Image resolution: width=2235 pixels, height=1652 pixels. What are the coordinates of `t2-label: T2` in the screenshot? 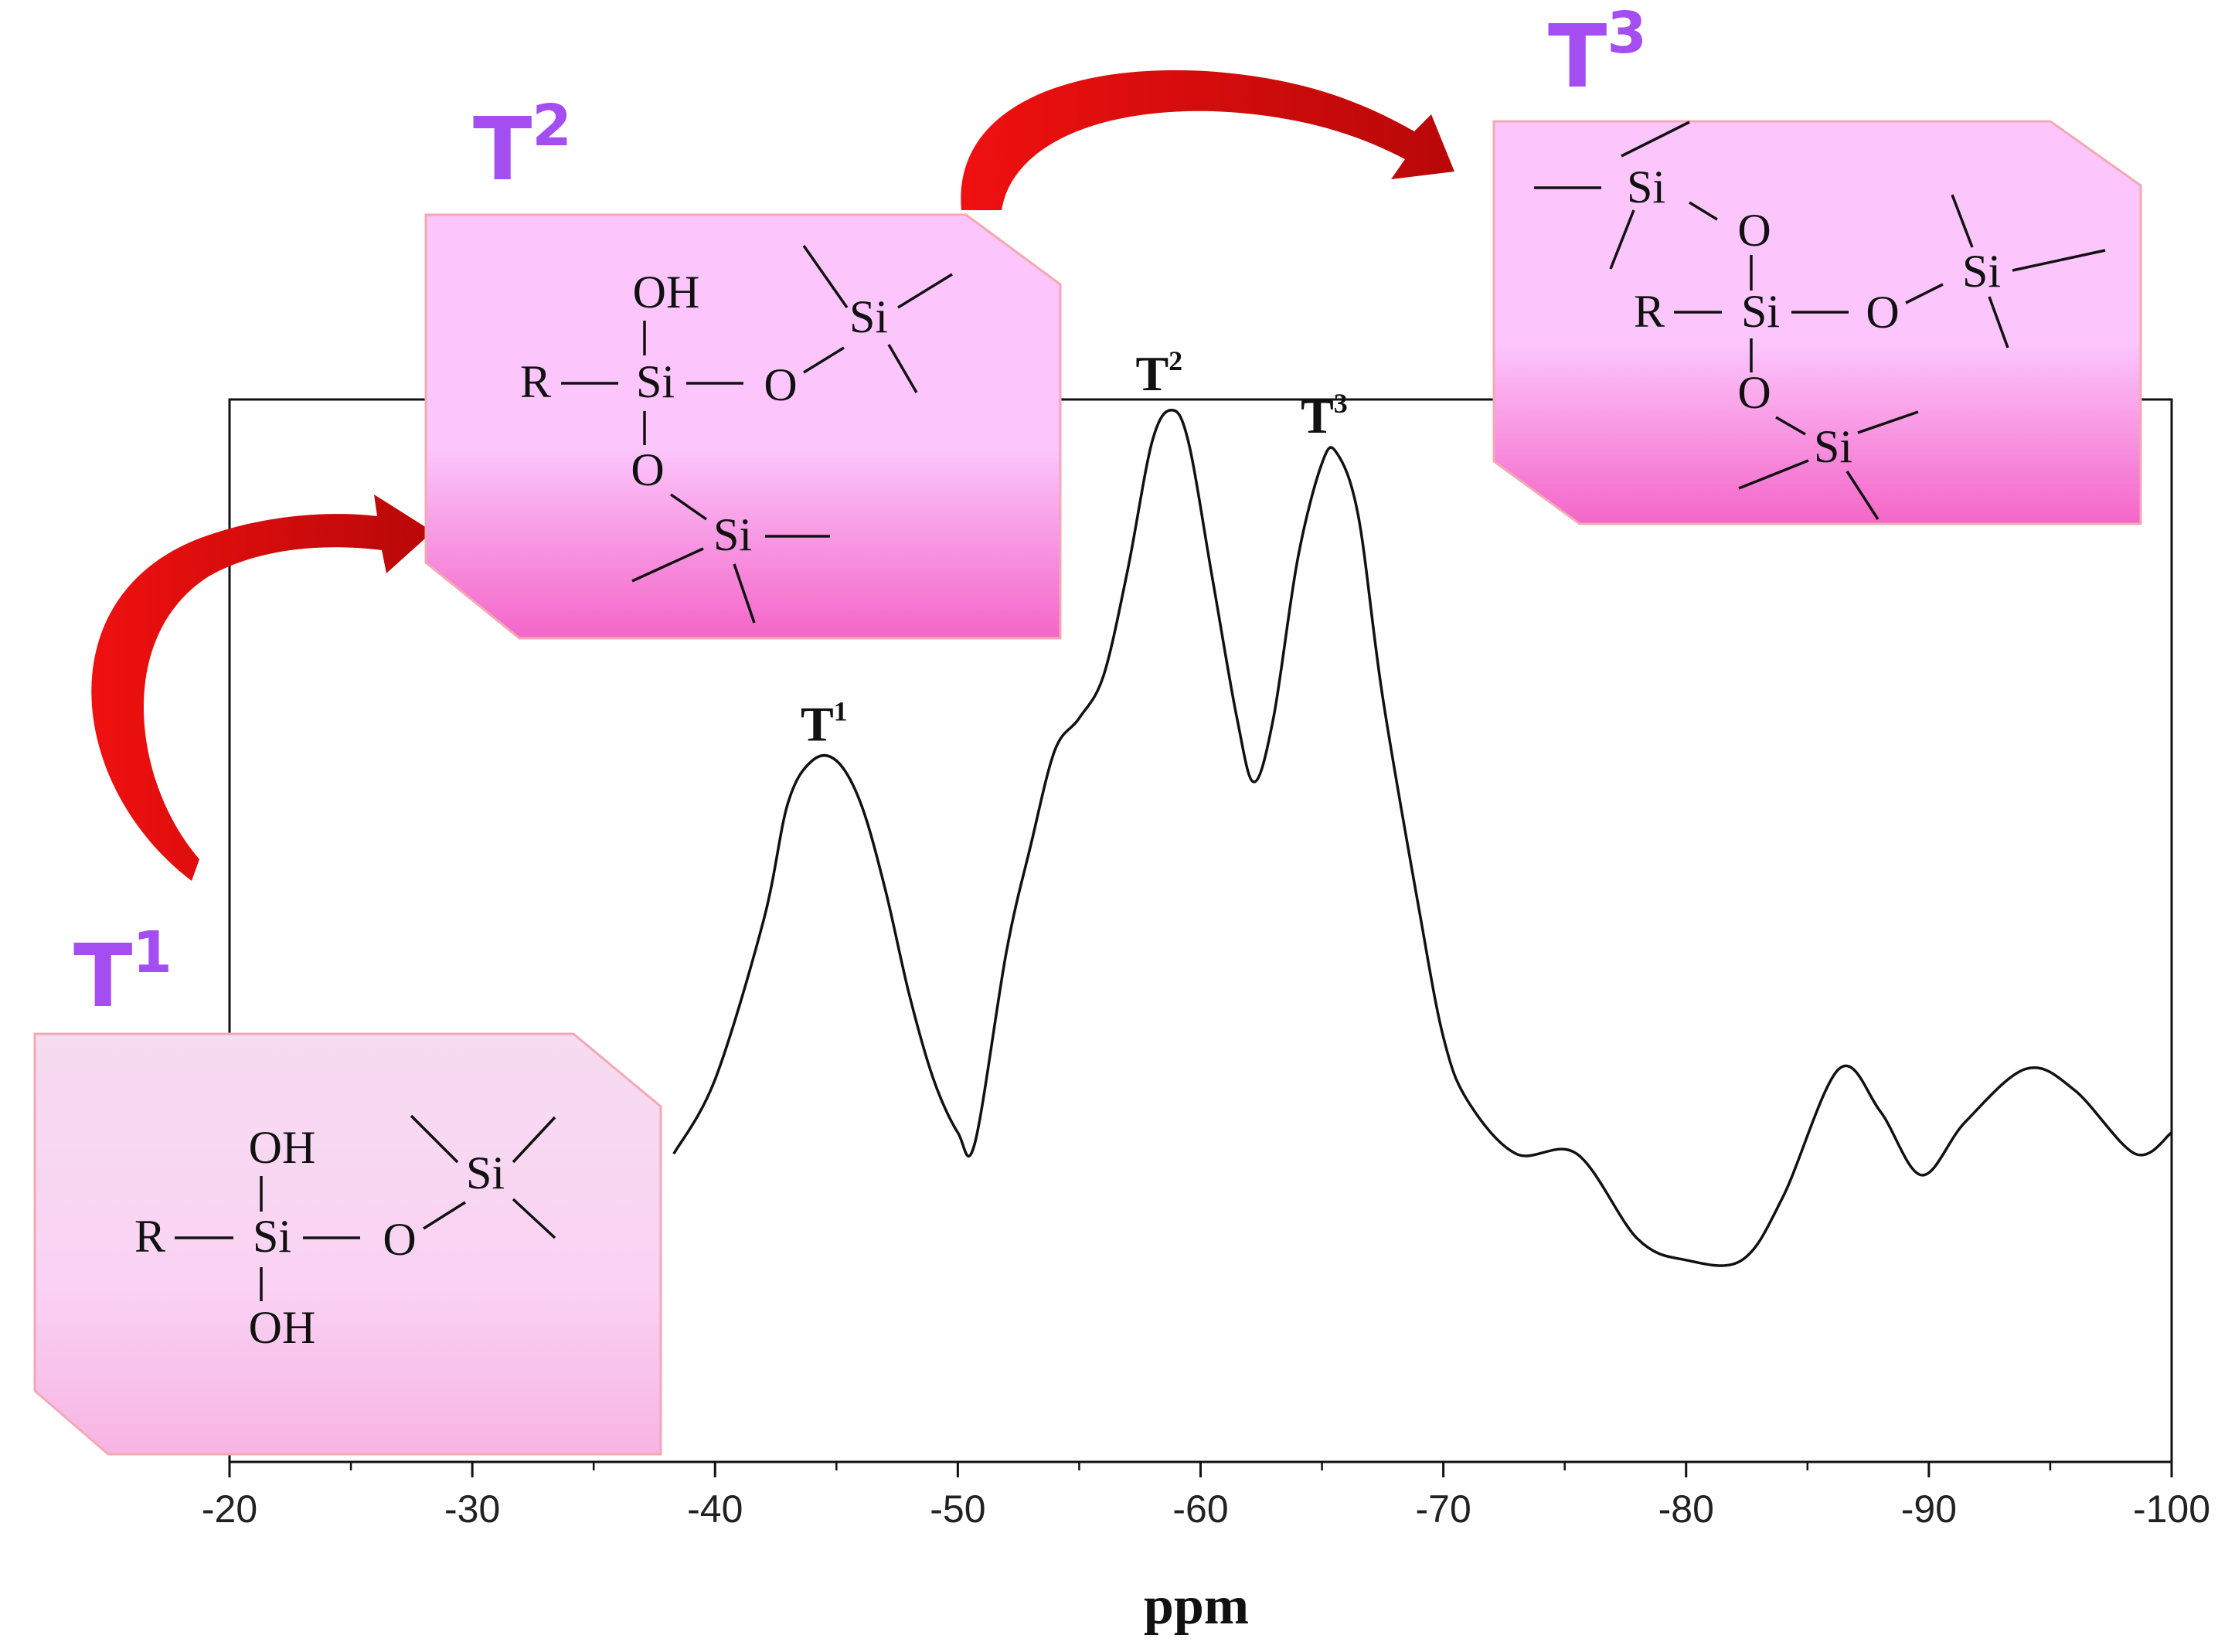 It's located at (523, 147).